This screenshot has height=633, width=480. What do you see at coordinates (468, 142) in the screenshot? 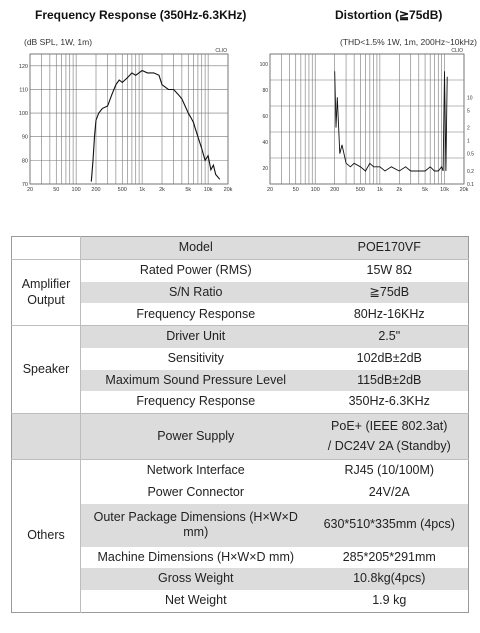
I see `y-tick-label-right: 1` at bounding box center [468, 142].